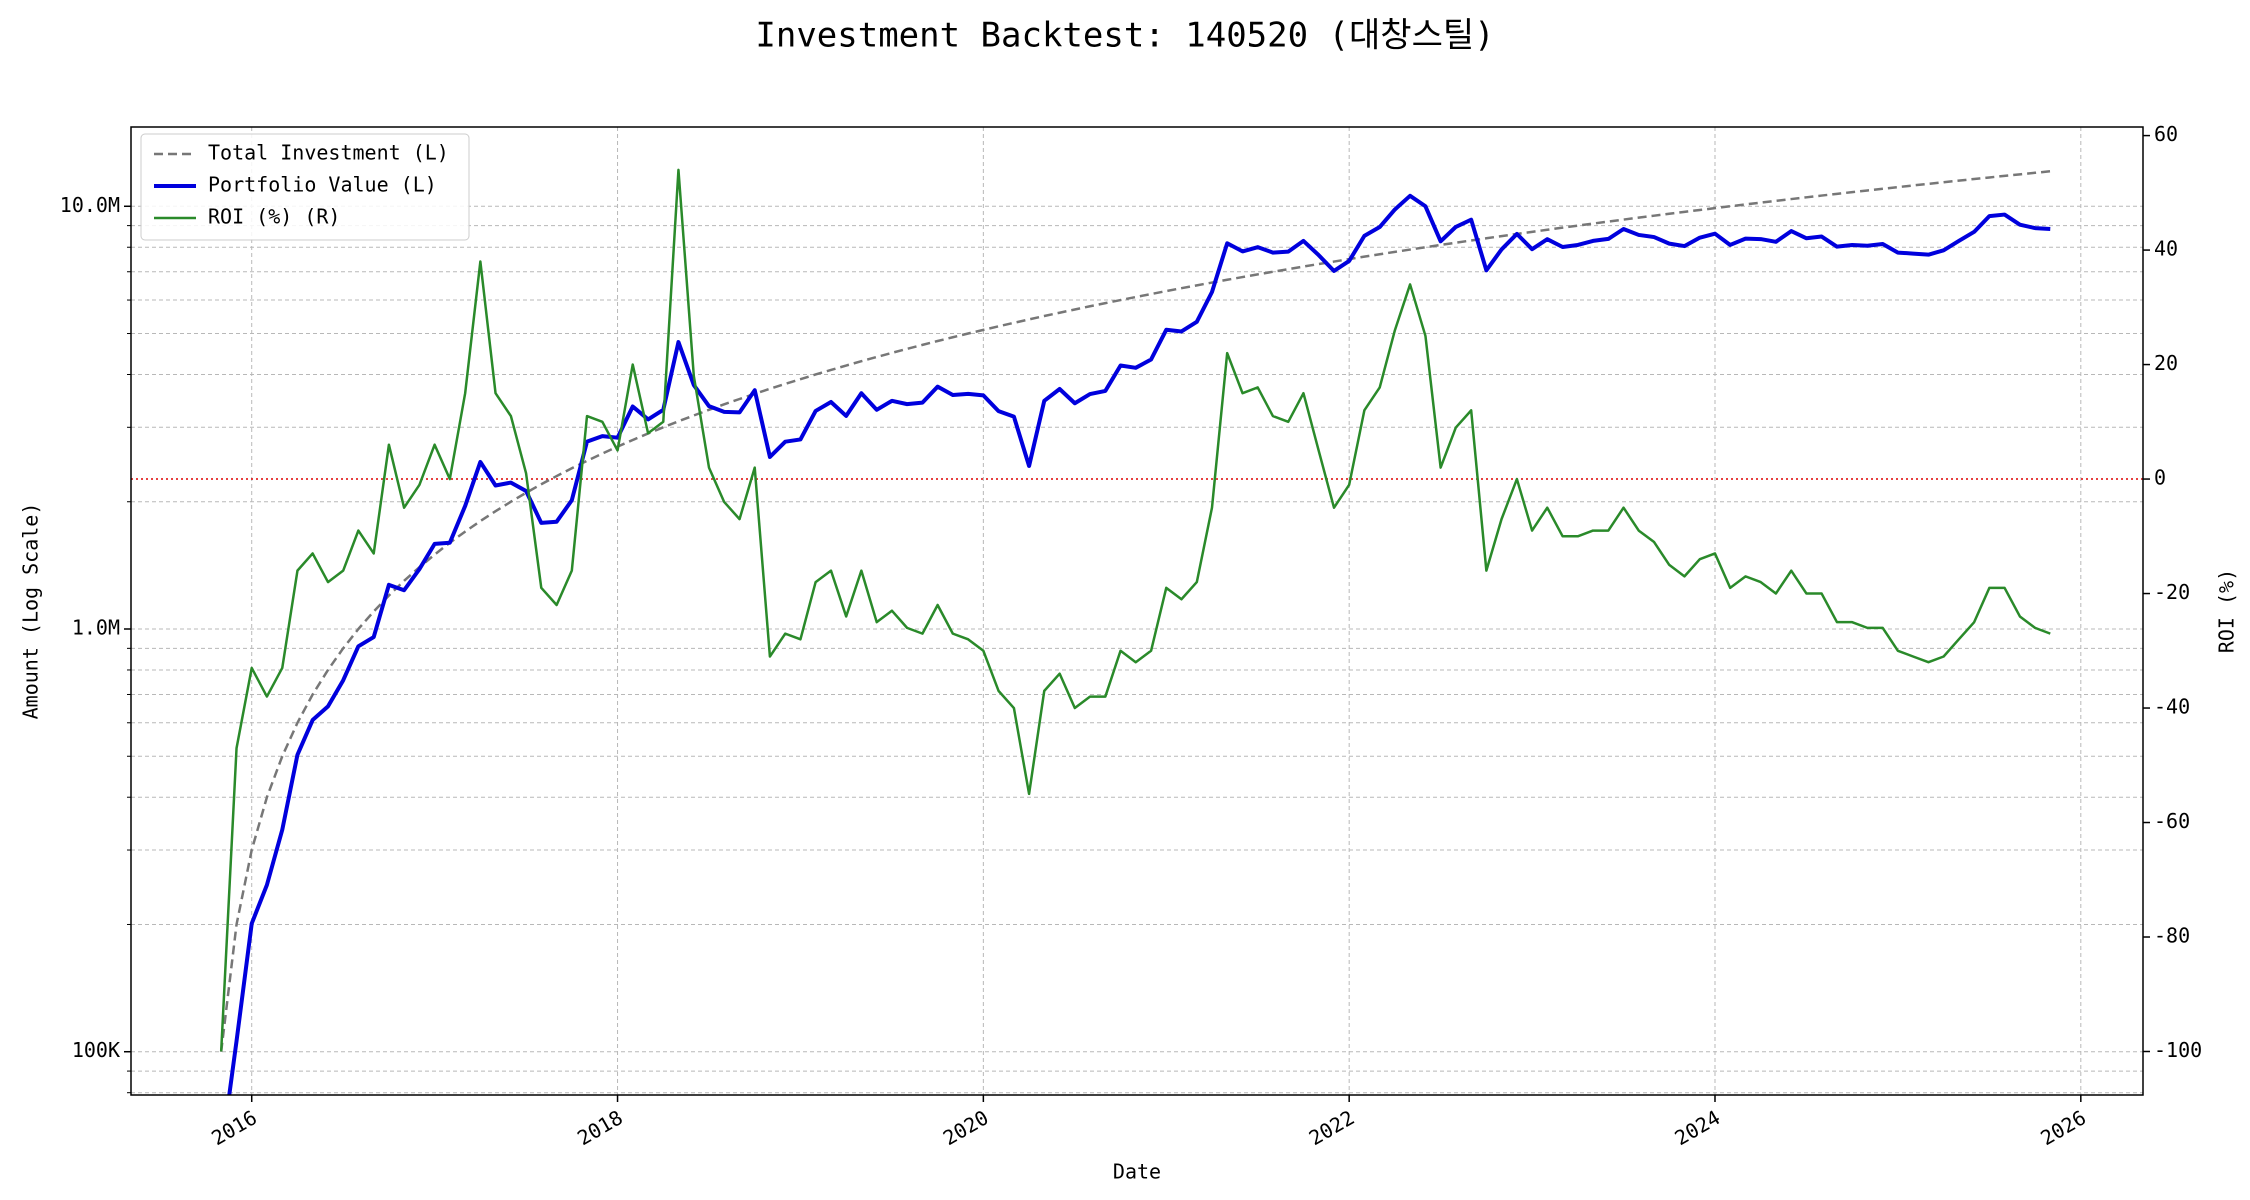 The height and width of the screenshot is (1200, 2250). I want to click on y-axis-label: Amount (Log Scale), so click(31, 611).